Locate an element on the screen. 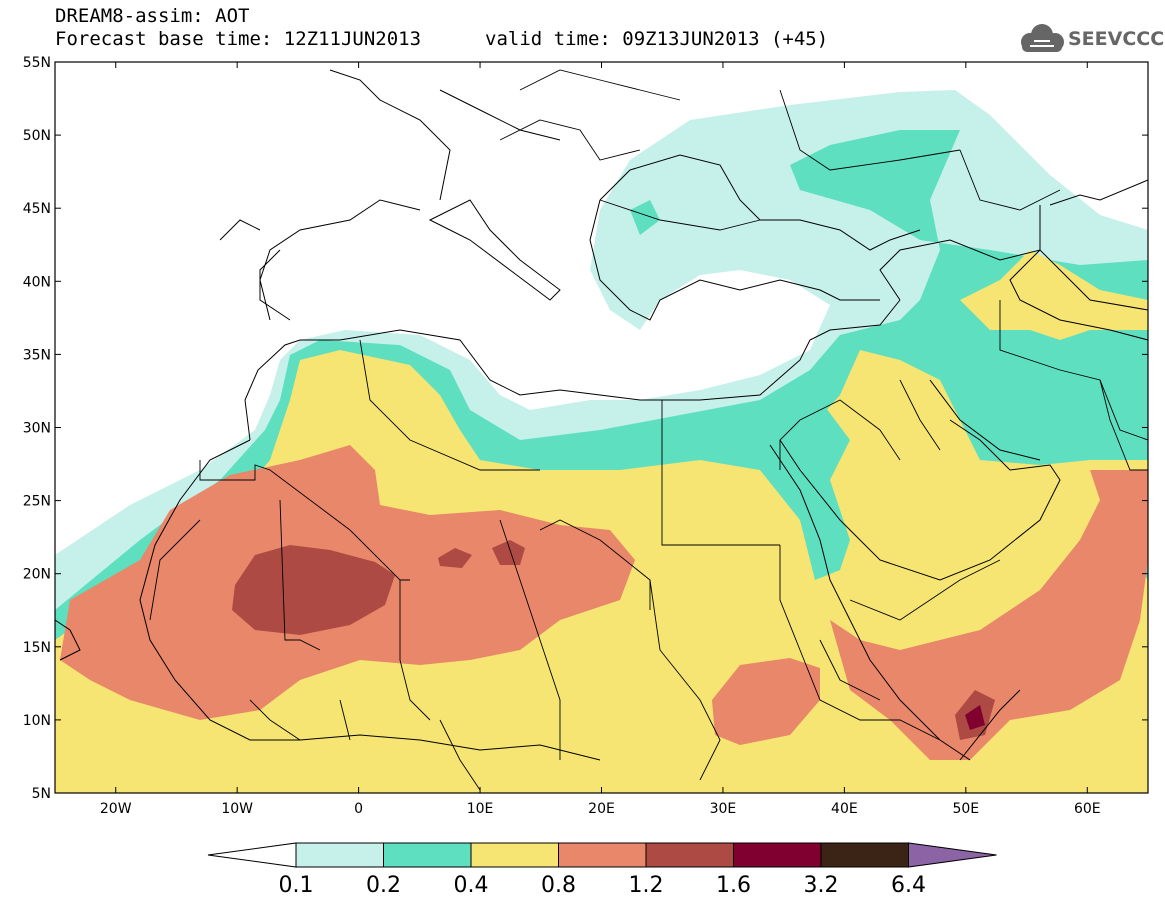  colorbar-label: 0.1 is located at coordinates (296, 885).